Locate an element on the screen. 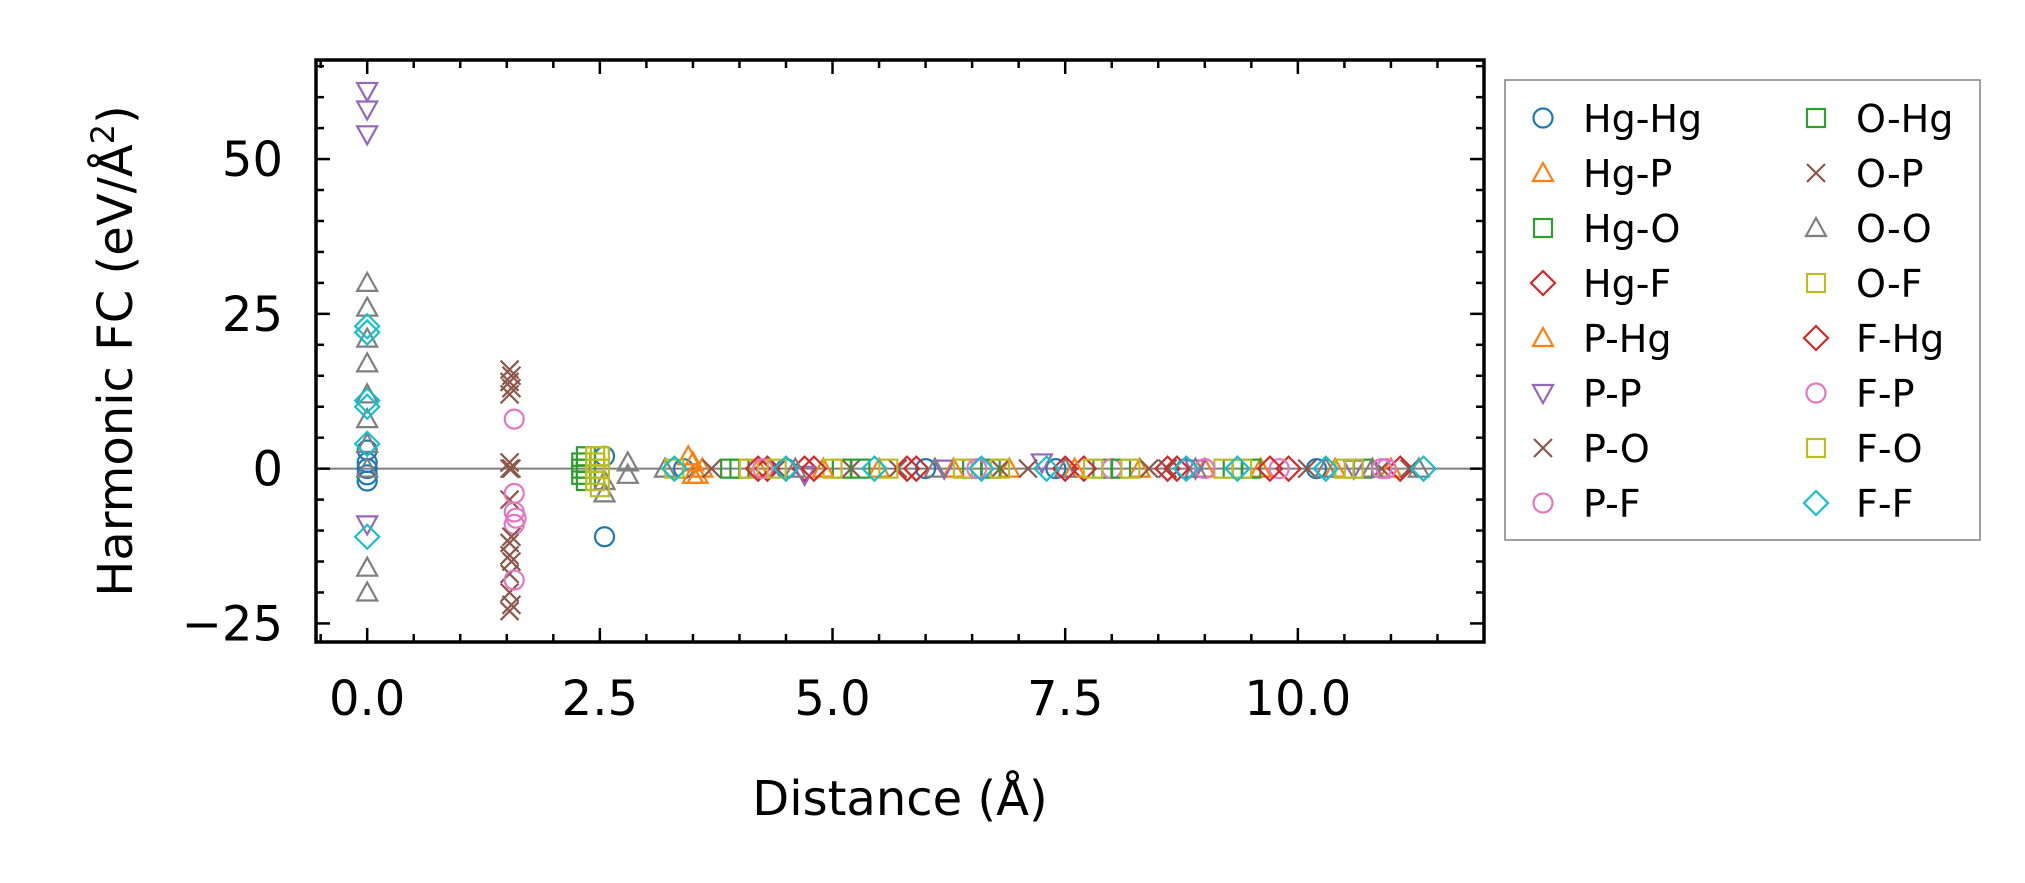  x-tick-label: 2.5 is located at coordinates (600, 699).